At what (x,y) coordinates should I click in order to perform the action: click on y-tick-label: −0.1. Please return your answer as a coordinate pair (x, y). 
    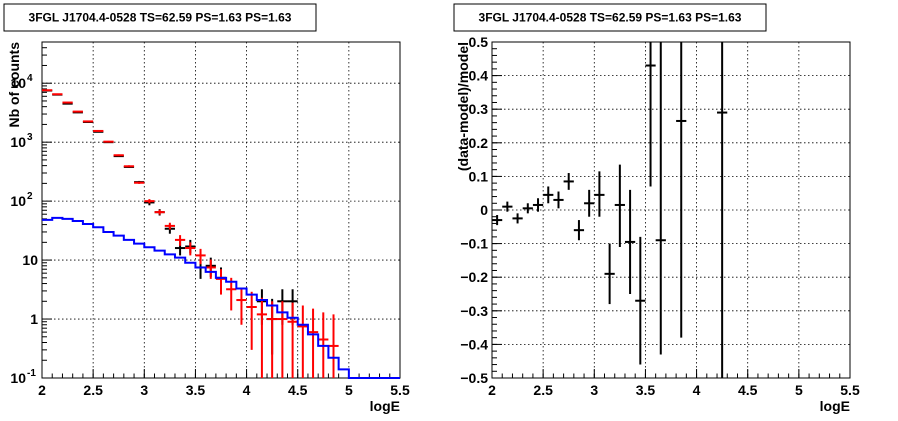
    Looking at the image, I should click on (474, 244).